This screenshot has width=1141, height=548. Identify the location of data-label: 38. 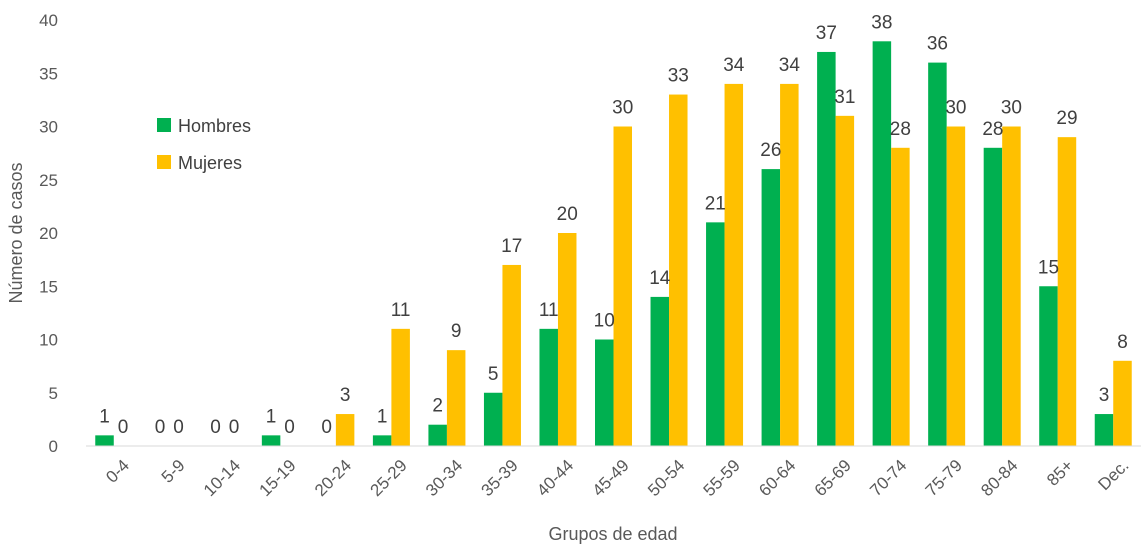
(881, 22).